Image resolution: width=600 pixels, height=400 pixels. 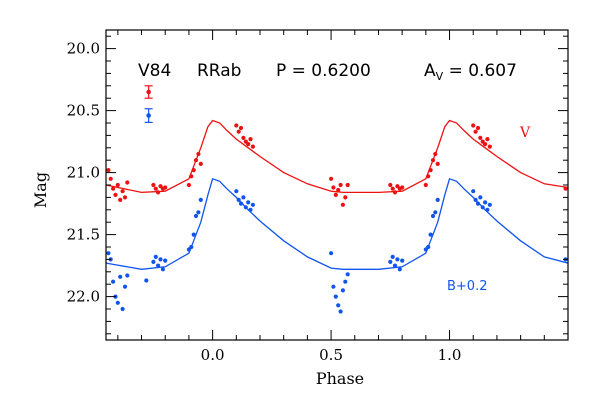 What do you see at coordinates (154, 71) in the screenshot?
I see `star-id-label: V84` at bounding box center [154, 71].